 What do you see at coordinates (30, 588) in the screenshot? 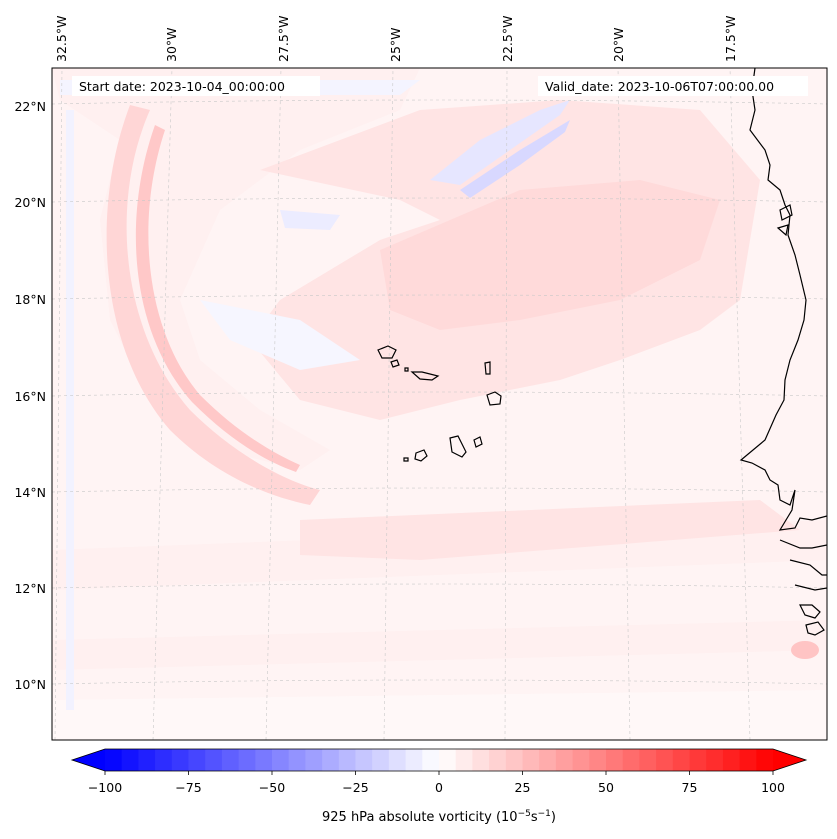
I see `lat-label: 12°N` at bounding box center [30, 588].